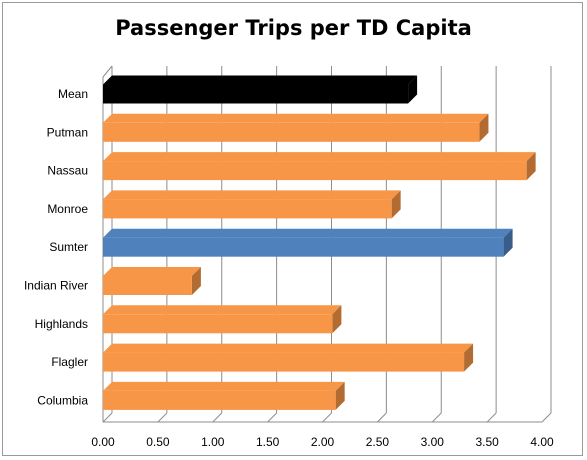 The image size is (587, 460). Describe the element at coordinates (487, 442) in the screenshot. I see `x-tick-label: 3.50` at that location.